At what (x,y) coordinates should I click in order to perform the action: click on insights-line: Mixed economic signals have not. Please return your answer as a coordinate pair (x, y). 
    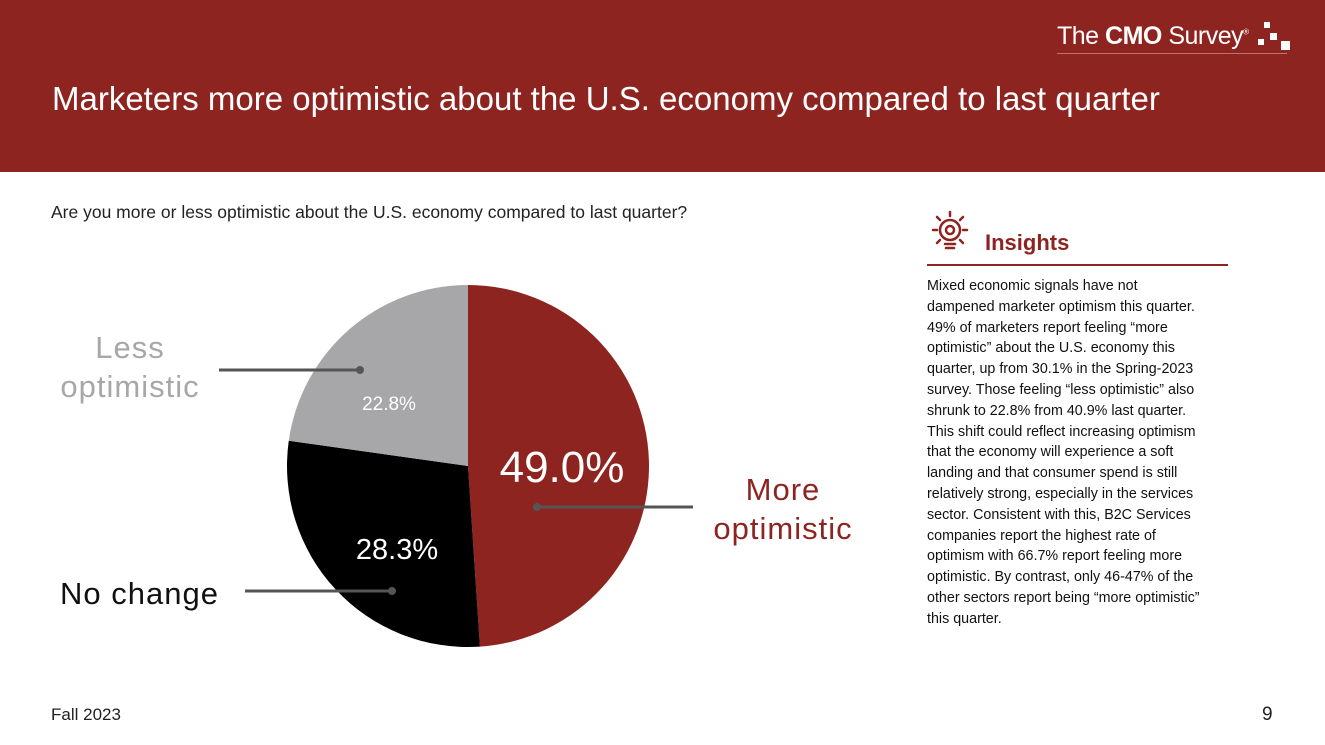
    Looking at the image, I should click on (1032, 286).